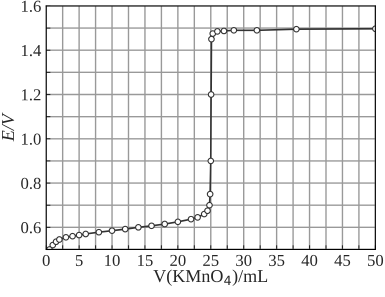  I want to click on x-tick-label: 15, so click(145, 260).